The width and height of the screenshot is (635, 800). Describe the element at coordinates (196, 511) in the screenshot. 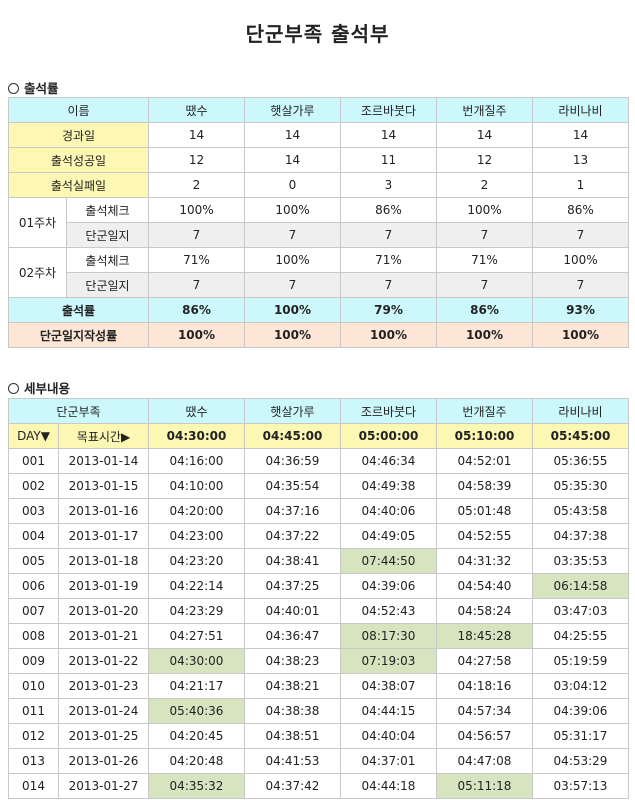

I see `check-in-time: 04:20:00` at that location.